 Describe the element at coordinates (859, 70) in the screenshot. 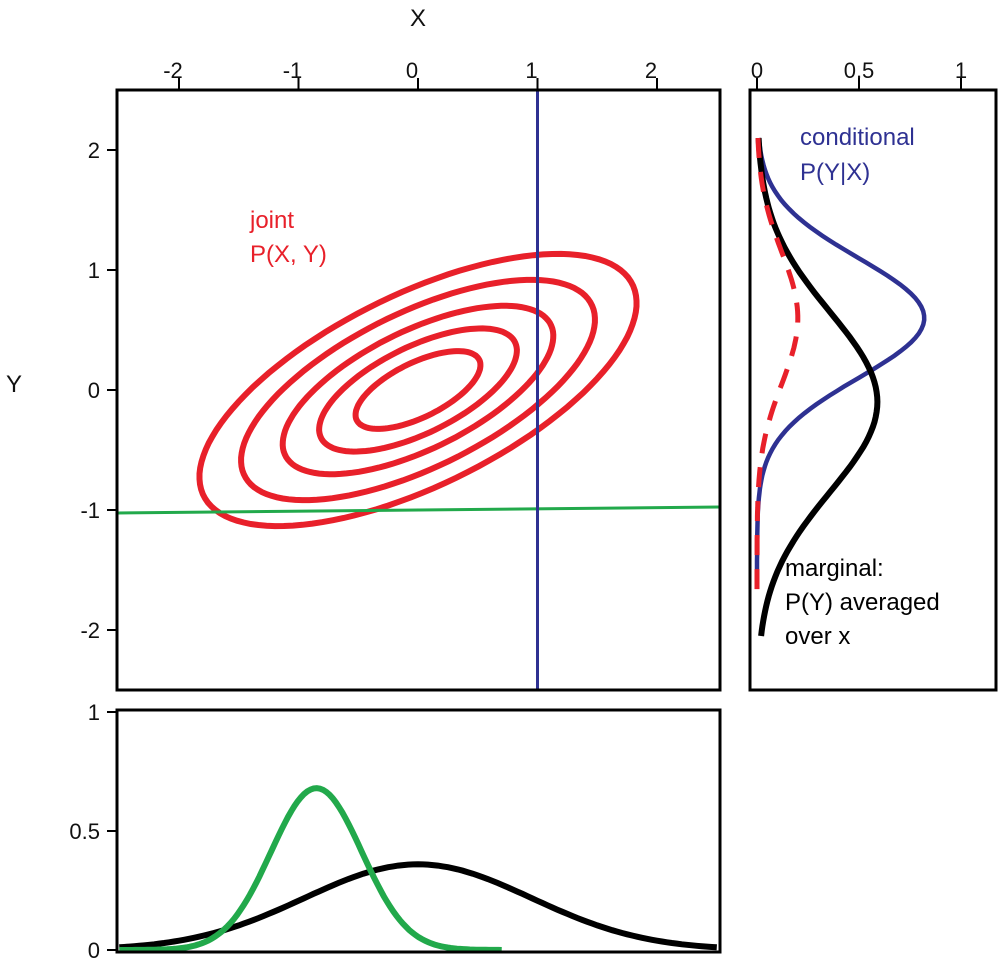

I see `side-x-tick-label: 0.5` at that location.